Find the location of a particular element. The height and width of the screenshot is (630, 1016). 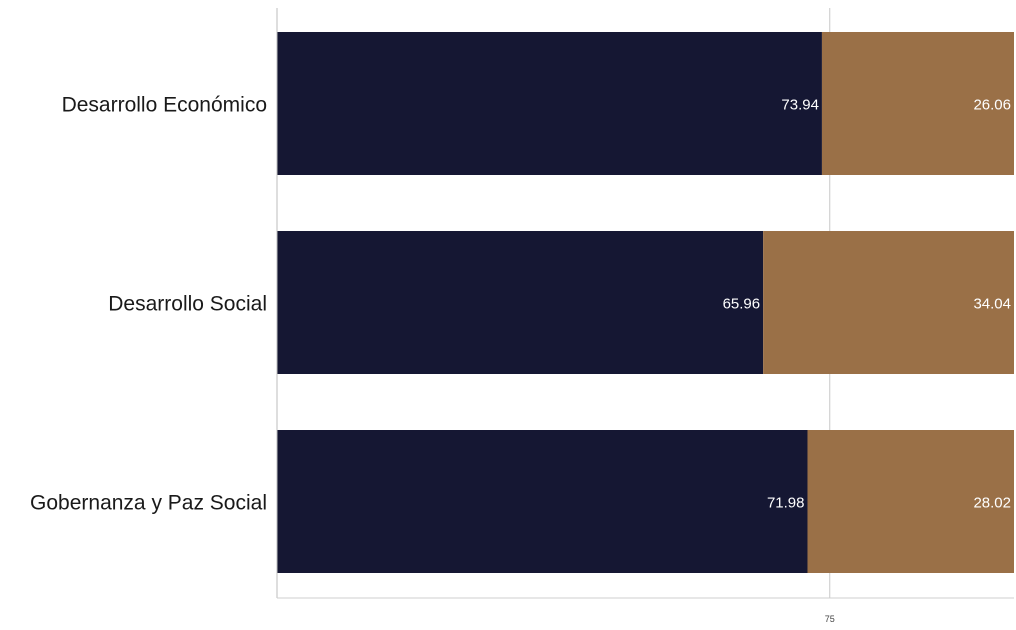

data-label-s1-c2: 28.02 is located at coordinates (992, 503).